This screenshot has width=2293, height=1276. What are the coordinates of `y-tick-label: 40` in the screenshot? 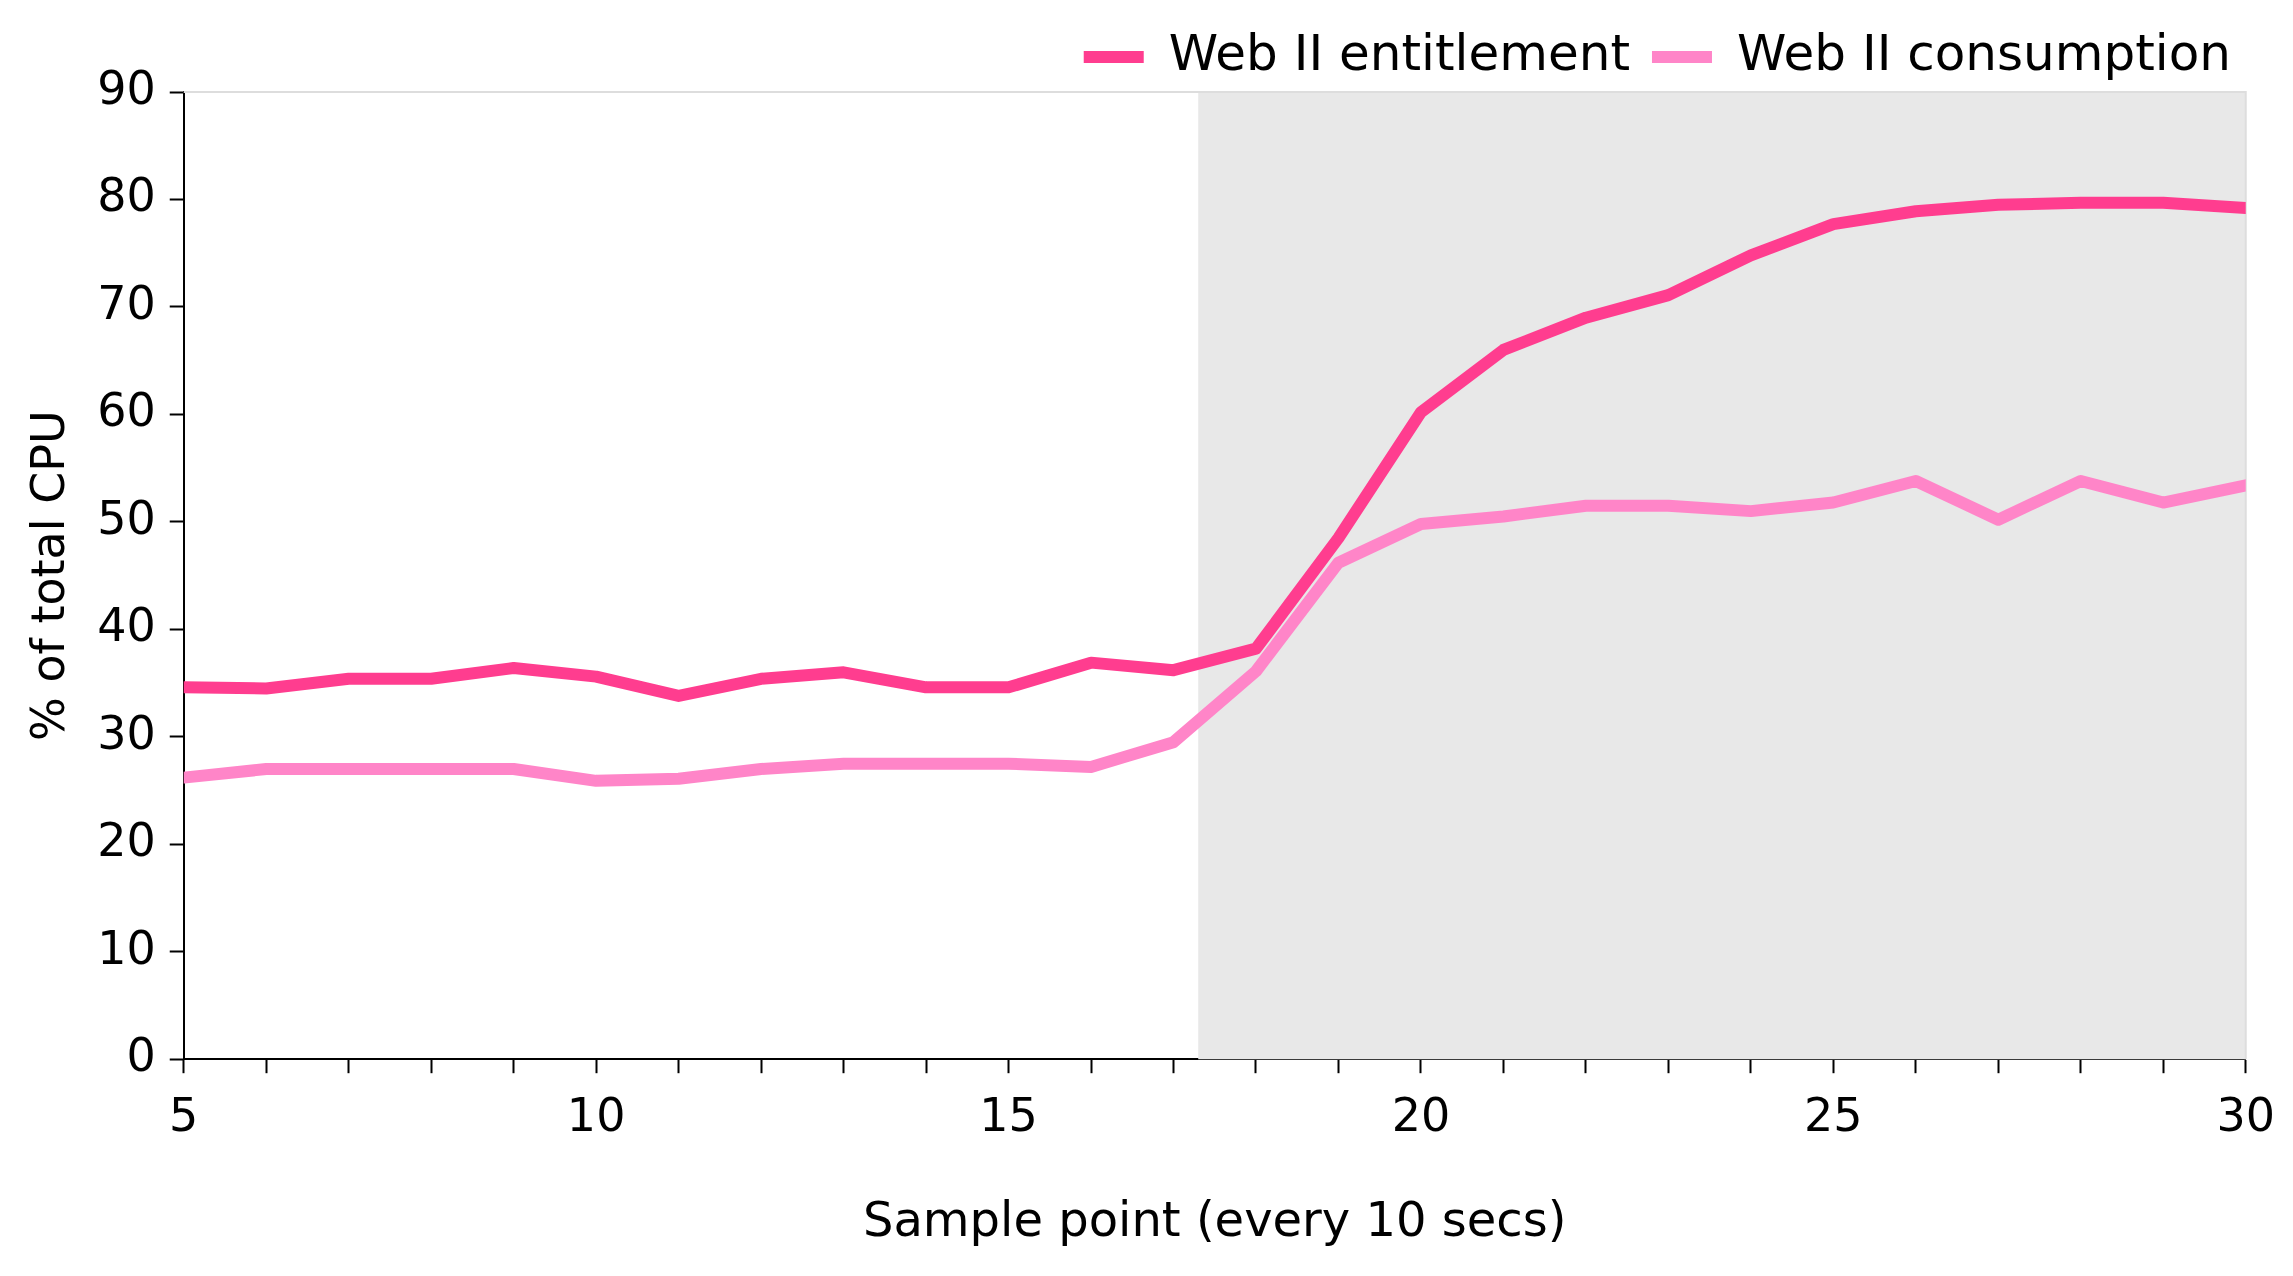 It's located at (126, 625).